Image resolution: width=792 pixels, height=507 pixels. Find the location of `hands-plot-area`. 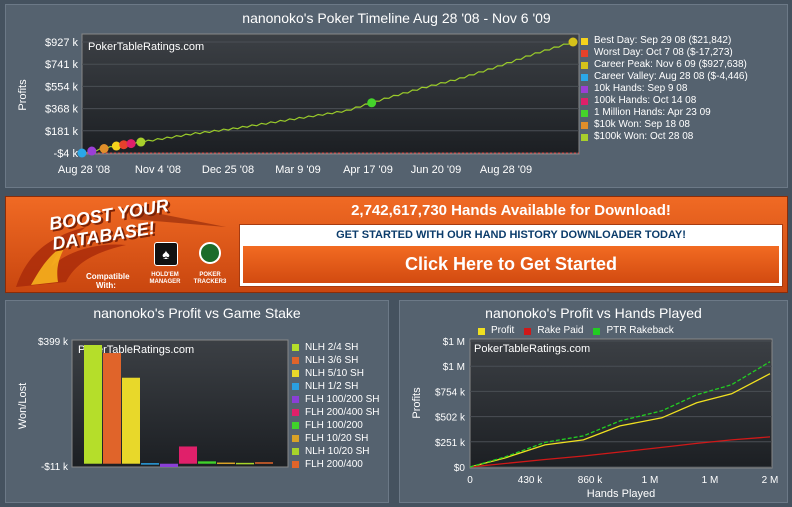

hands-plot-area is located at coordinates (621, 403).